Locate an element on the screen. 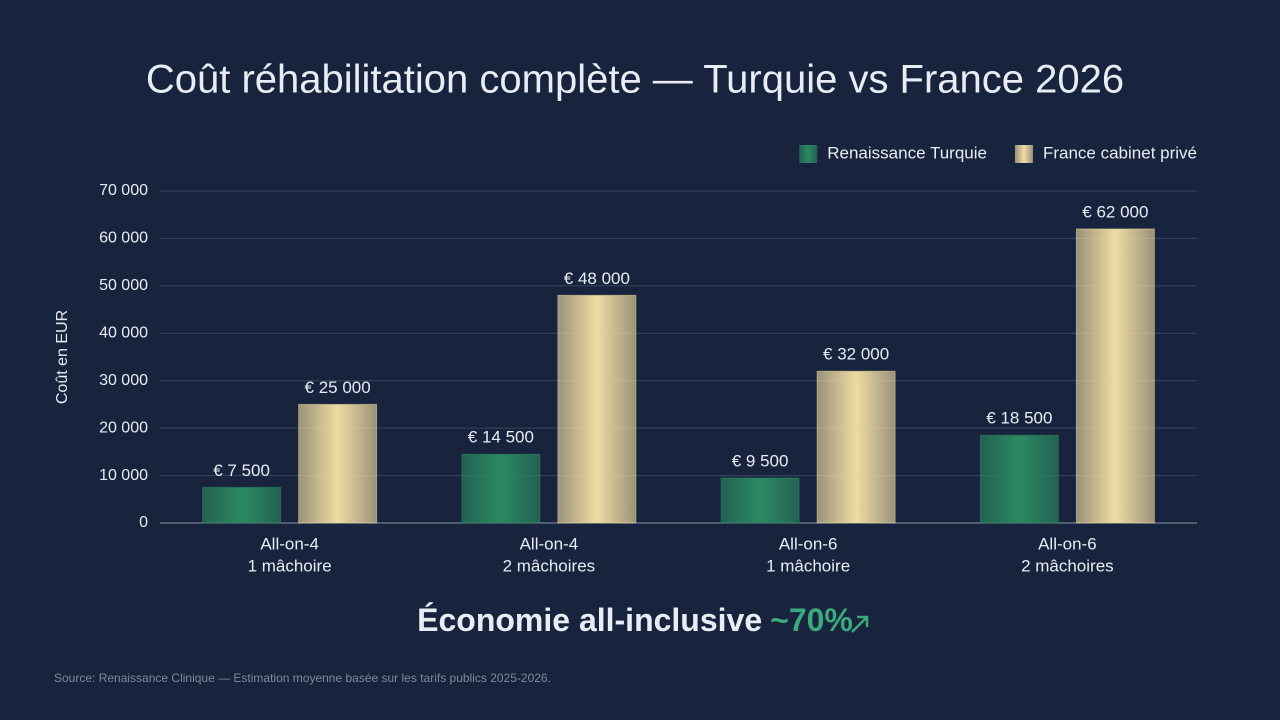  y-tick-label: 50 000 is located at coordinates (123, 285).